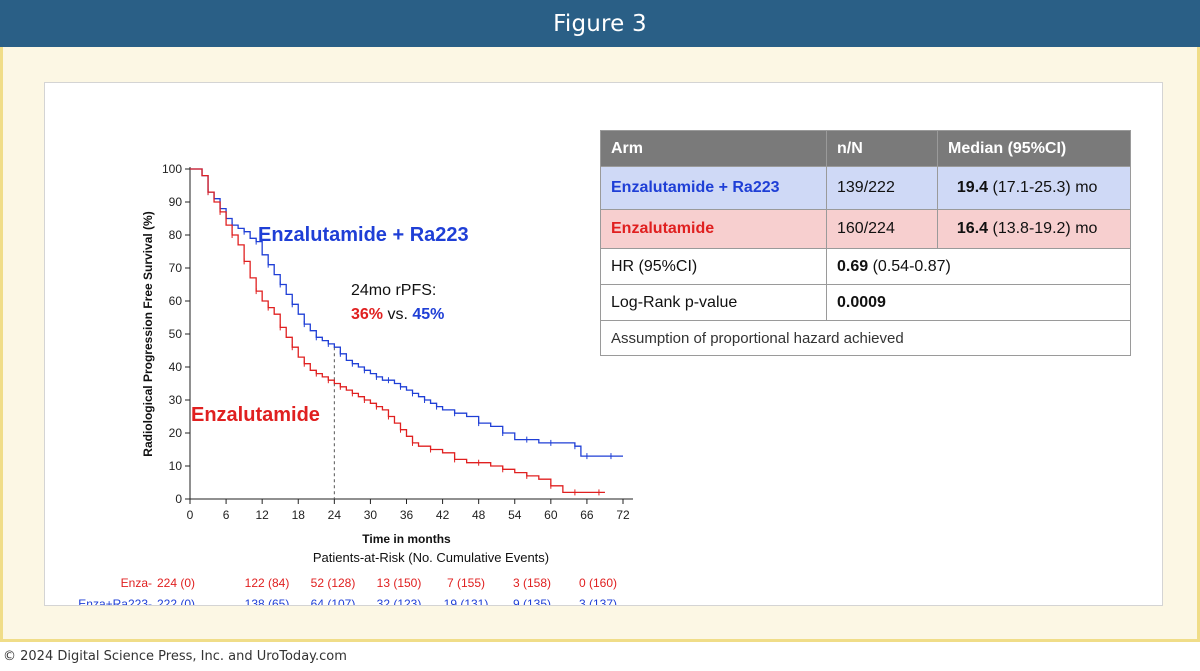 Image resolution: width=1200 pixels, height=671 pixels. Describe the element at coordinates (407, 515) in the screenshot. I see `x-tick-label: 36` at that location.